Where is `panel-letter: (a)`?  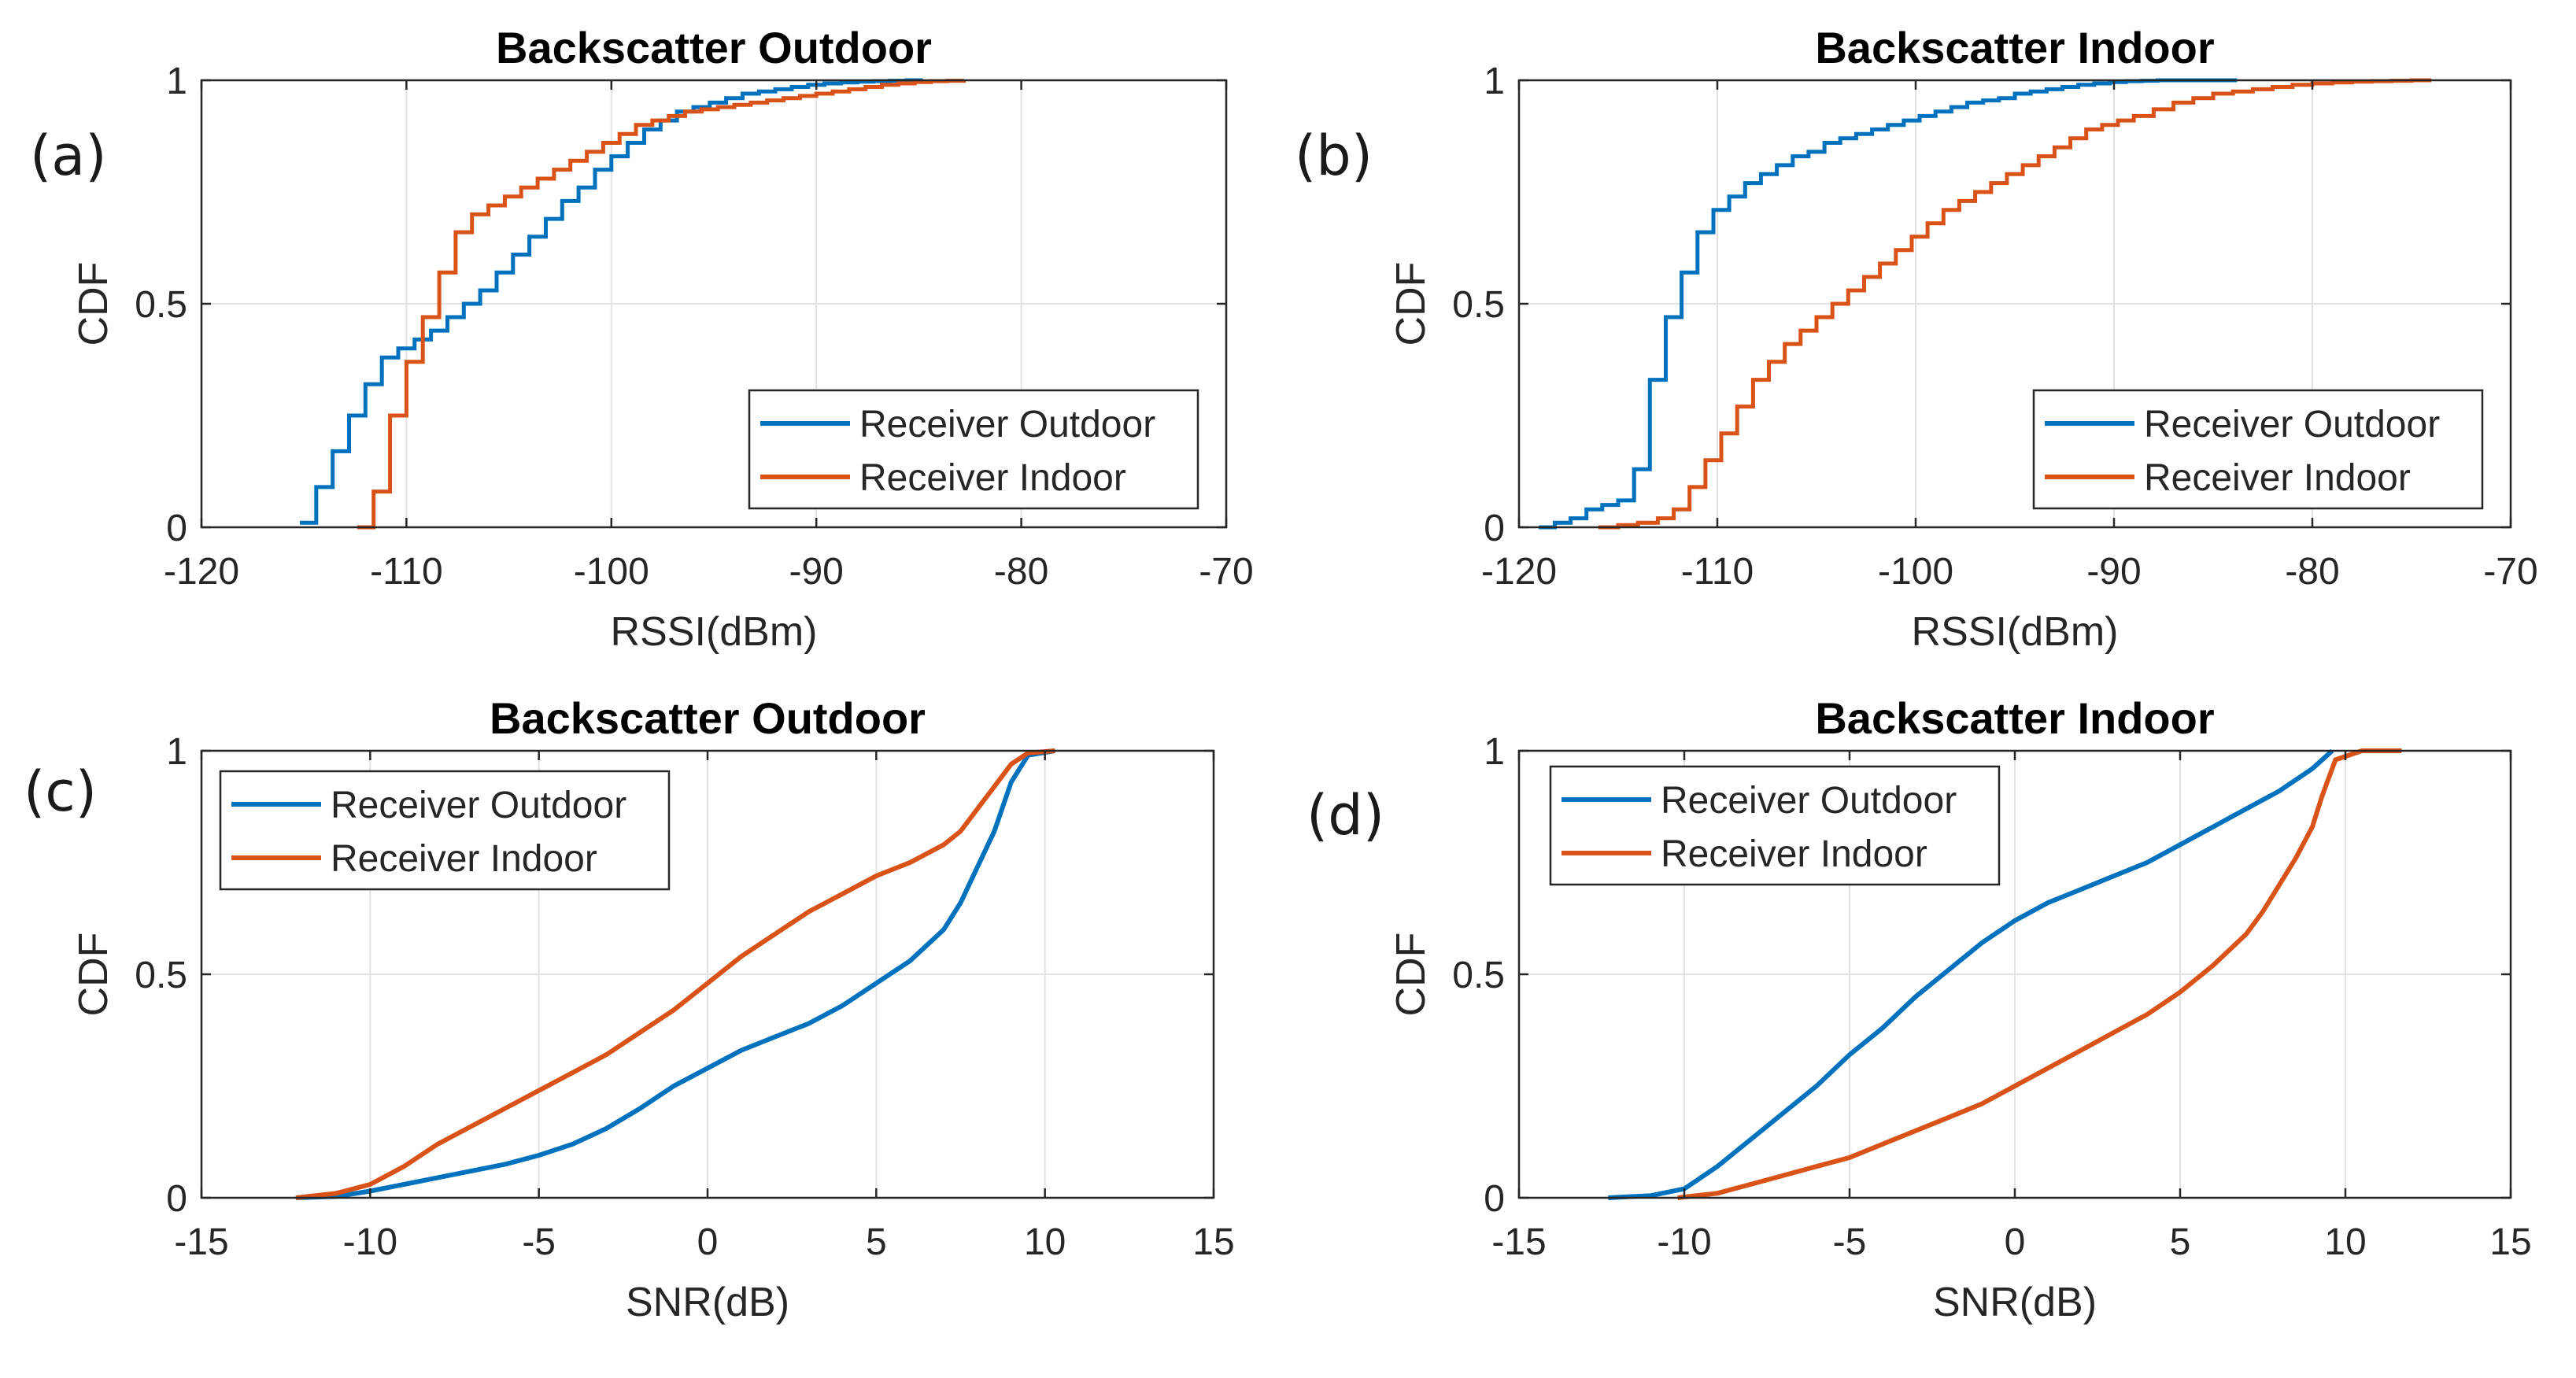
panel-letter: (a) is located at coordinates (68, 156).